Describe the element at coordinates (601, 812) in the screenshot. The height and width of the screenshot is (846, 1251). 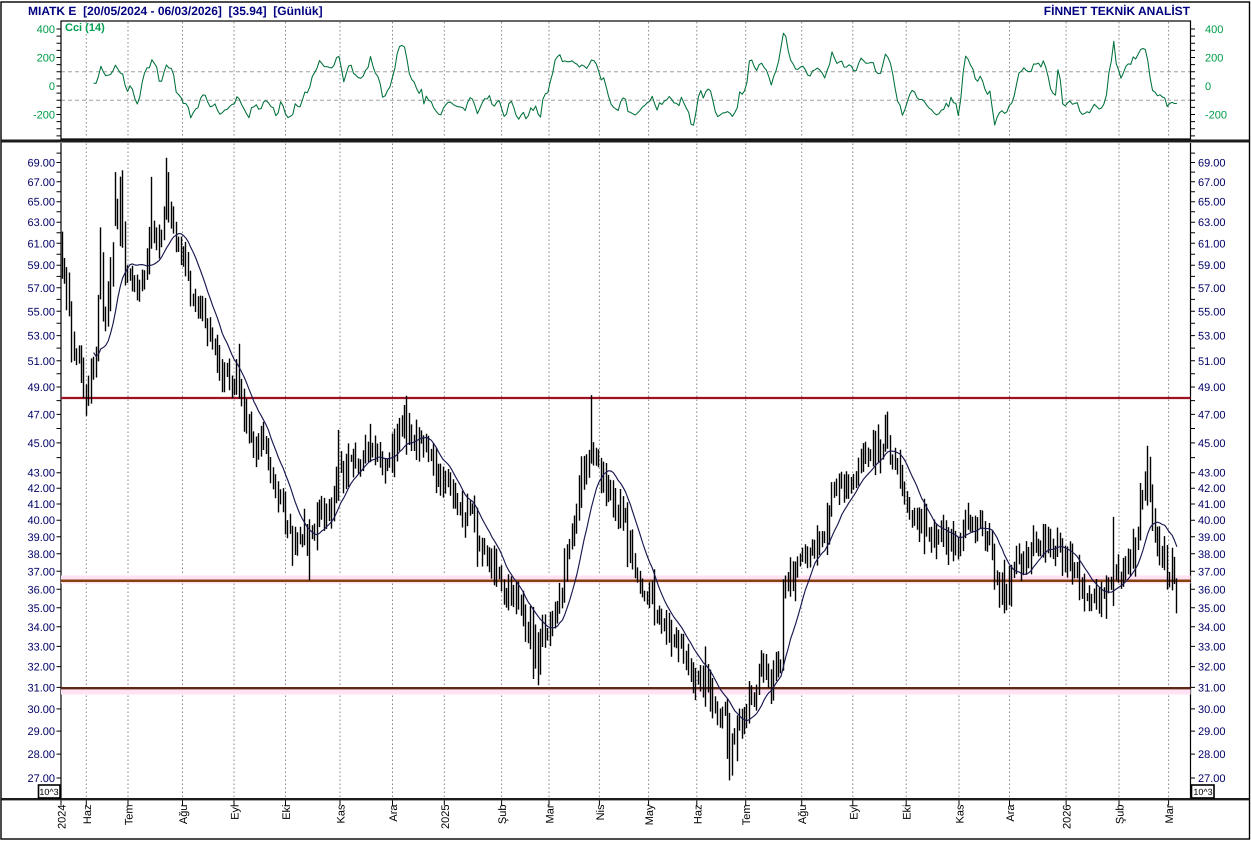
I see `svg-text: Nis` at that location.